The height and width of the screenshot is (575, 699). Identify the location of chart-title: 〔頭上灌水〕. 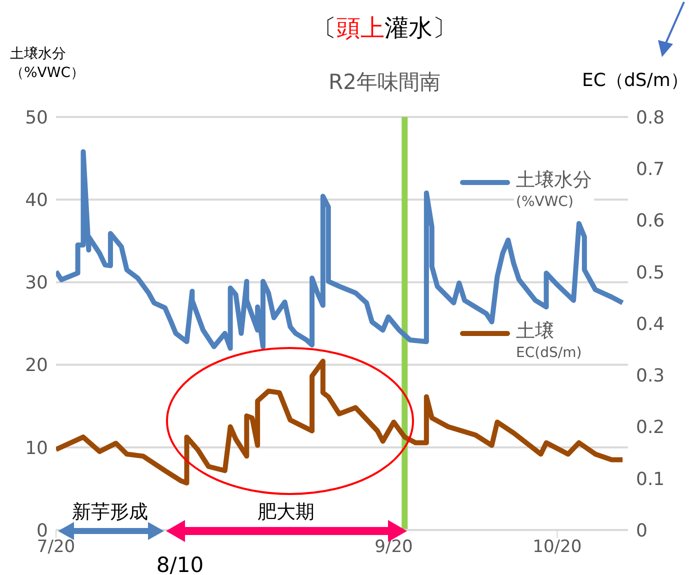
(384, 28).